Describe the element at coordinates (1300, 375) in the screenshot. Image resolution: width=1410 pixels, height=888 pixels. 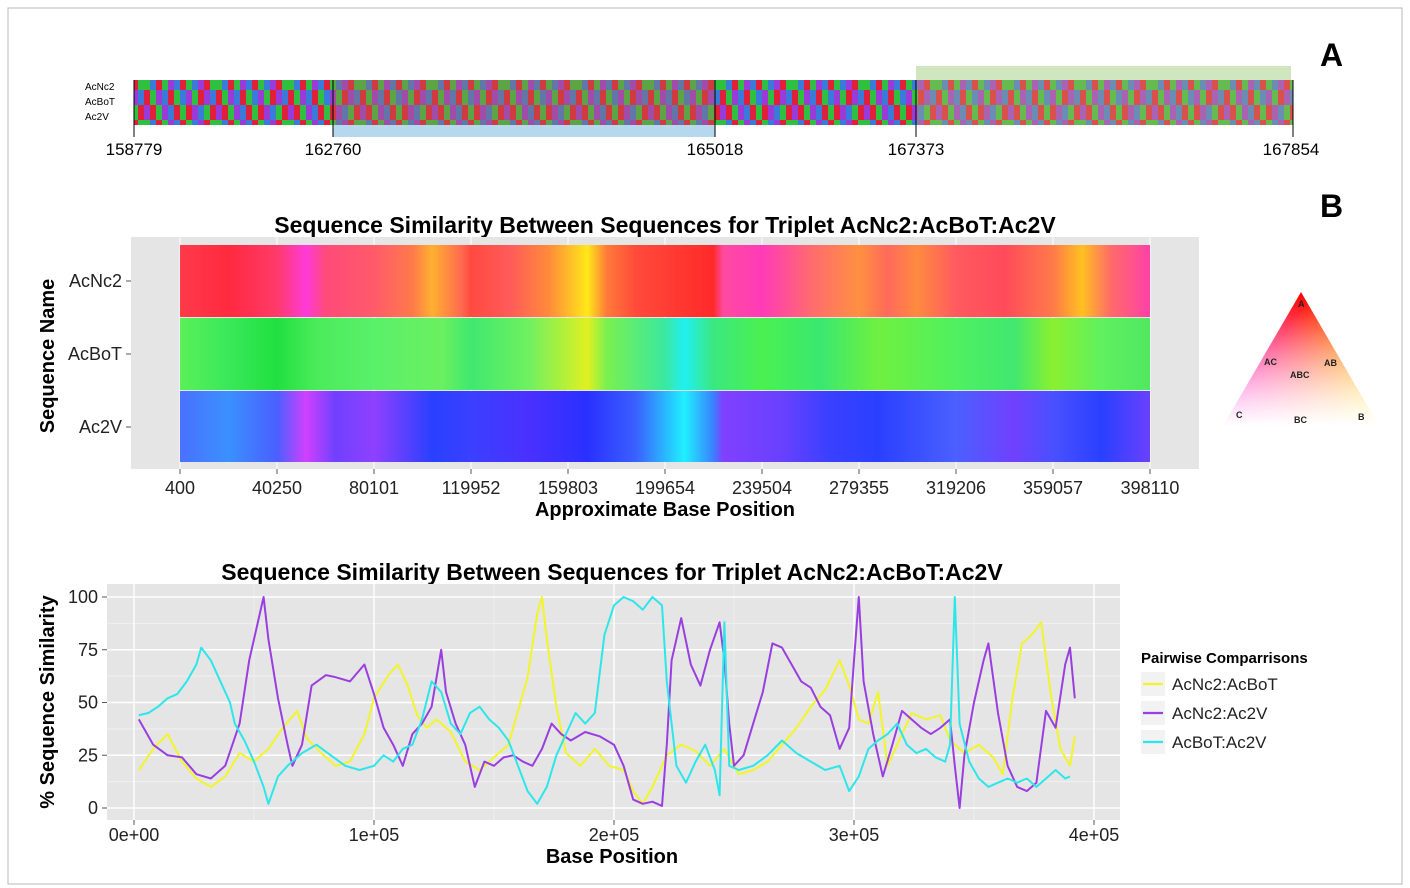
I see `triangle-label-abc: ABC` at that location.